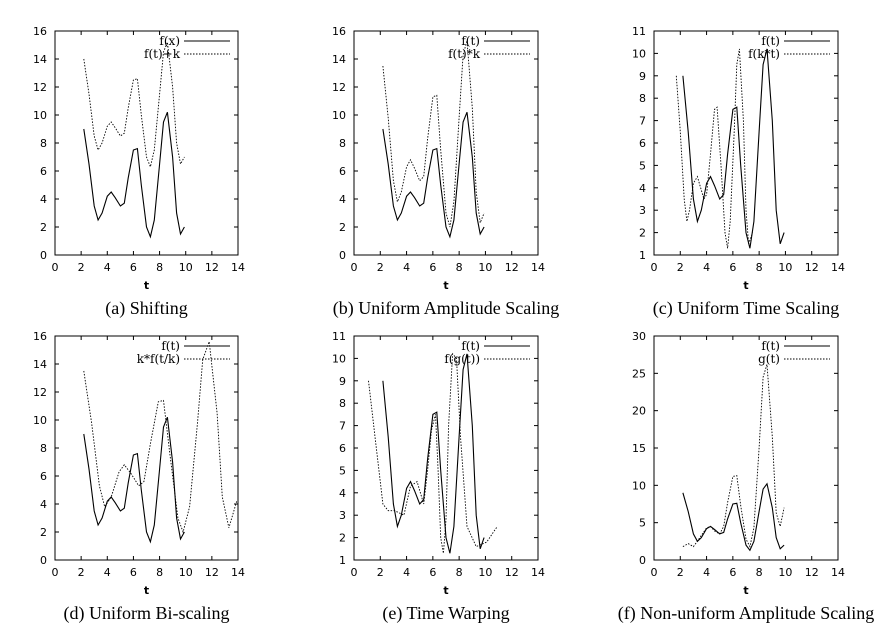  What do you see at coordinates (40, 336) in the screenshot?
I see `y-tick-label: 16` at bounding box center [40, 336].